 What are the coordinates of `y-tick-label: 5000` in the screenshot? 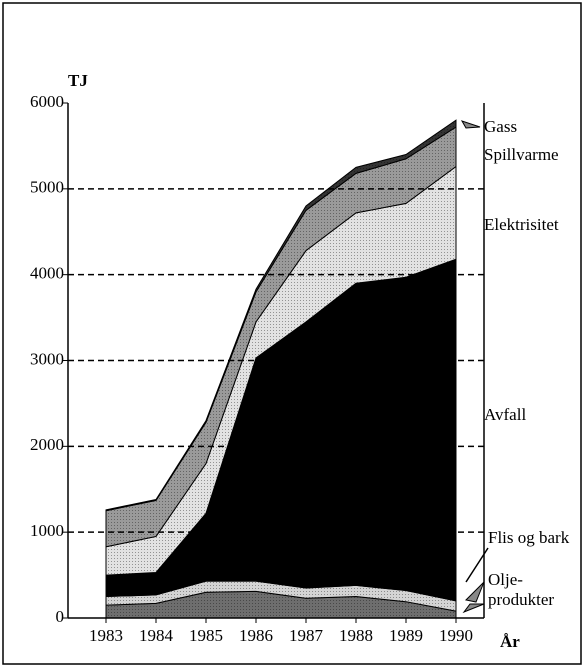 It's located at (47, 187).